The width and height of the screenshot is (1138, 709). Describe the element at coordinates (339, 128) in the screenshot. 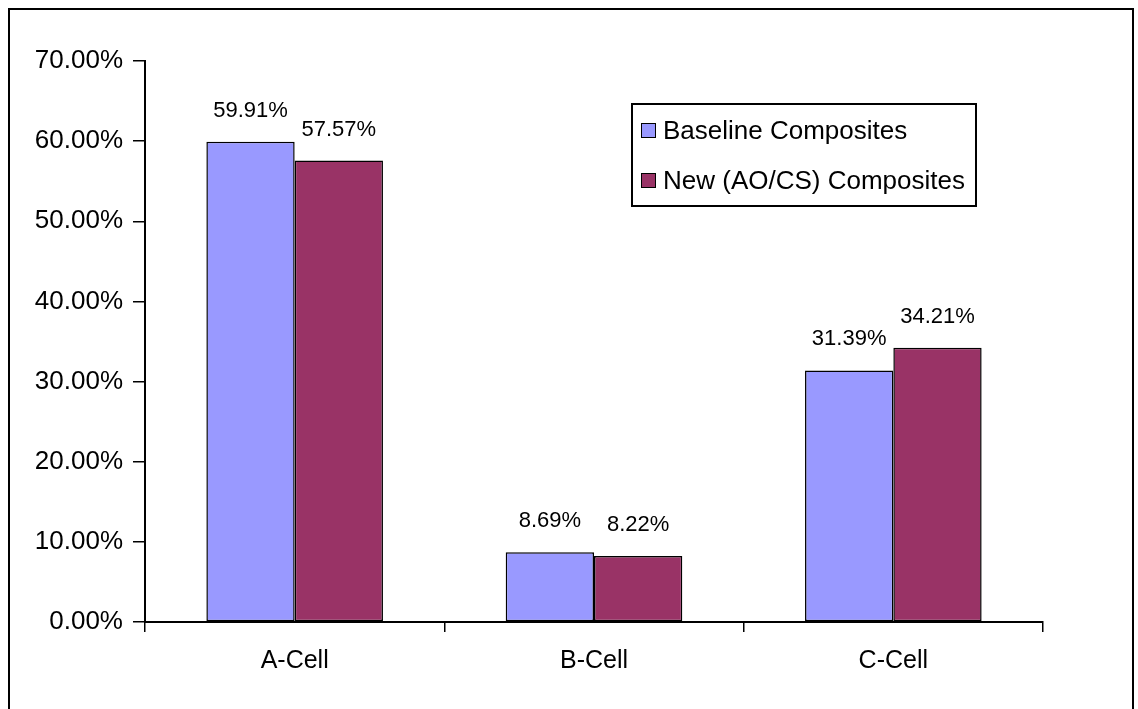

I see `data-label: 57.57%` at that location.